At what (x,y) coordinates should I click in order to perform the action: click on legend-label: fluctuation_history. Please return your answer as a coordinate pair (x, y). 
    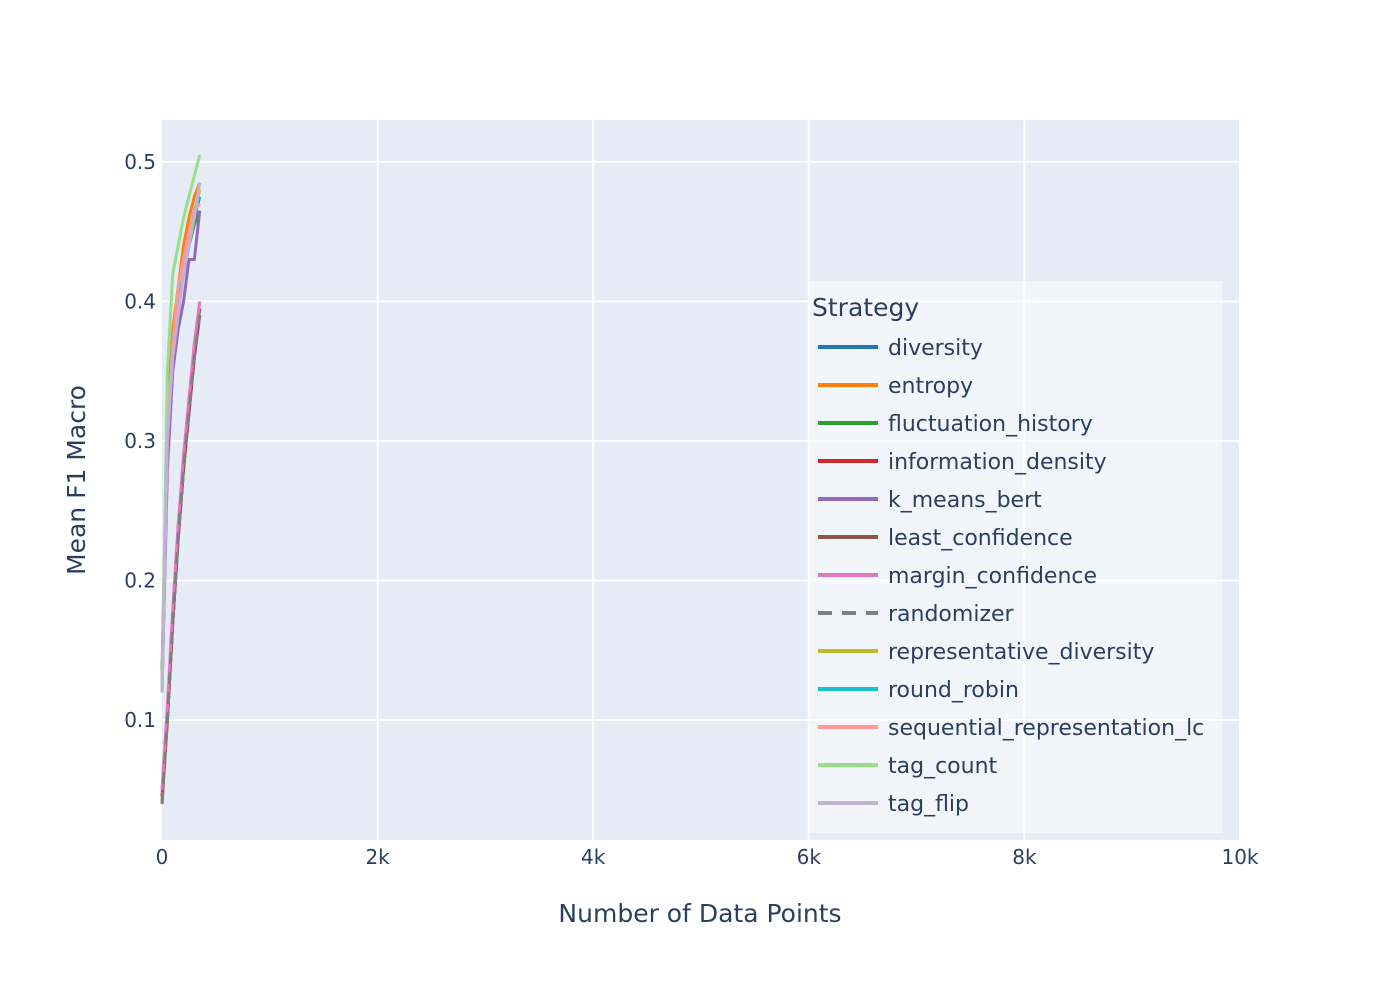
    Looking at the image, I should click on (990, 424).